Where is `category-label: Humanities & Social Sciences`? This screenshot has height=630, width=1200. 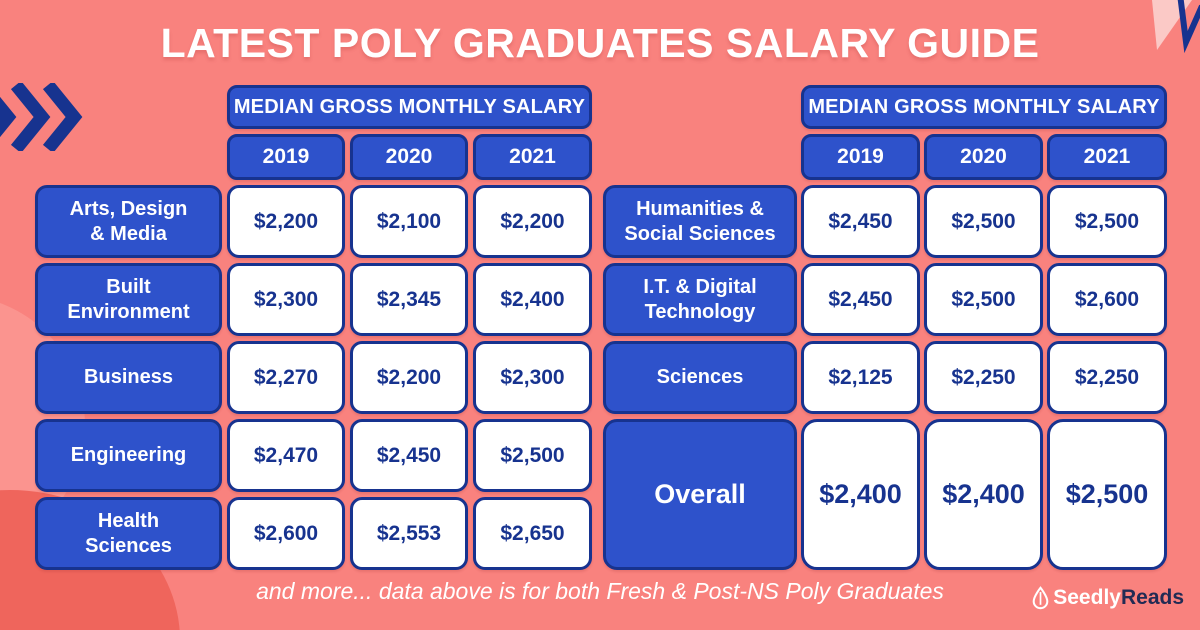
category-label: Humanities & Social Sciences is located at coordinates (700, 221).